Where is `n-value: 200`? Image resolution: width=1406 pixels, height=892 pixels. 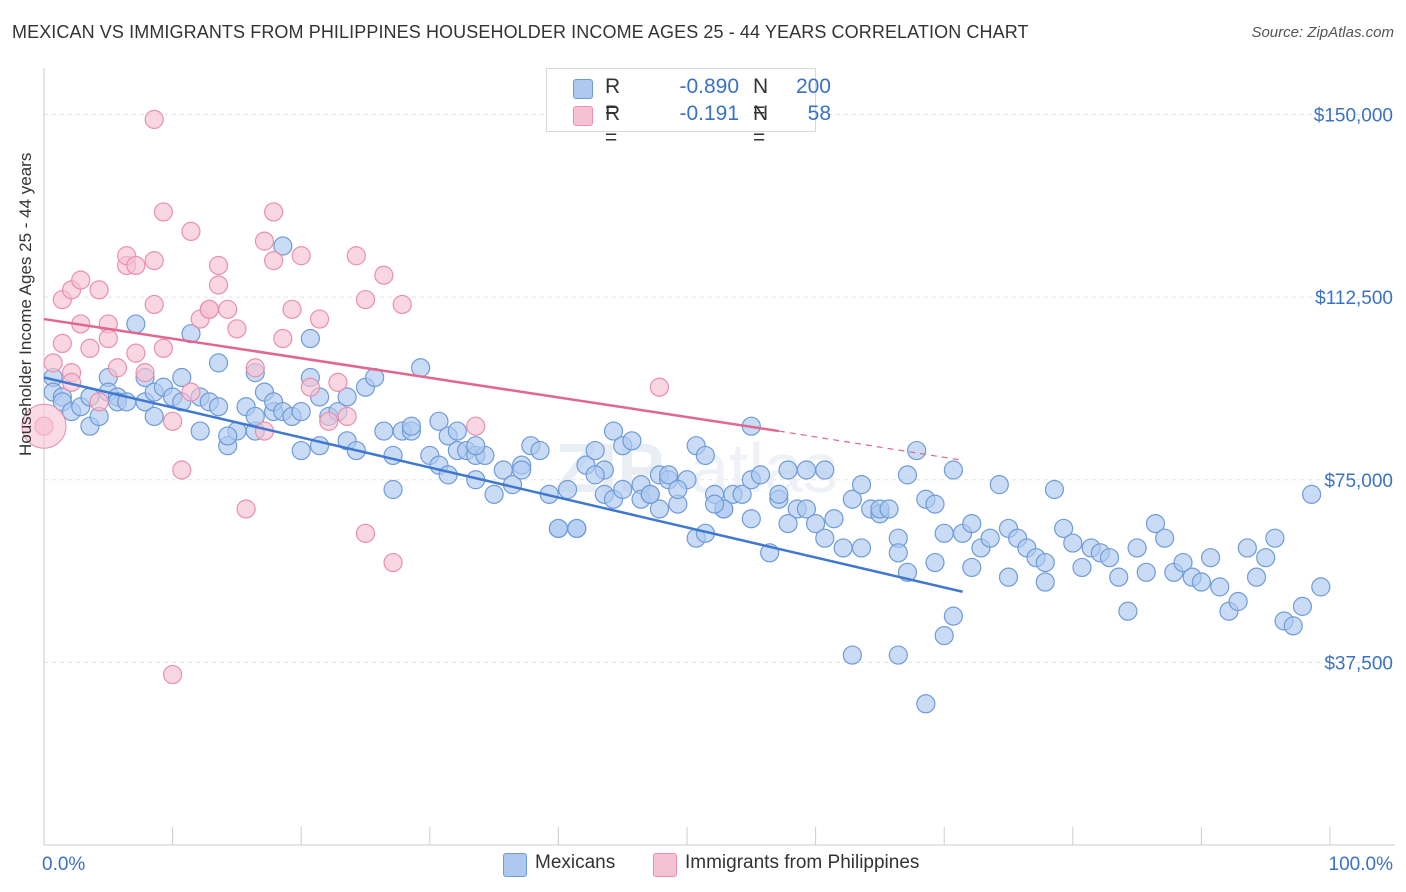
n-value: 200 is located at coordinates (813, 86).